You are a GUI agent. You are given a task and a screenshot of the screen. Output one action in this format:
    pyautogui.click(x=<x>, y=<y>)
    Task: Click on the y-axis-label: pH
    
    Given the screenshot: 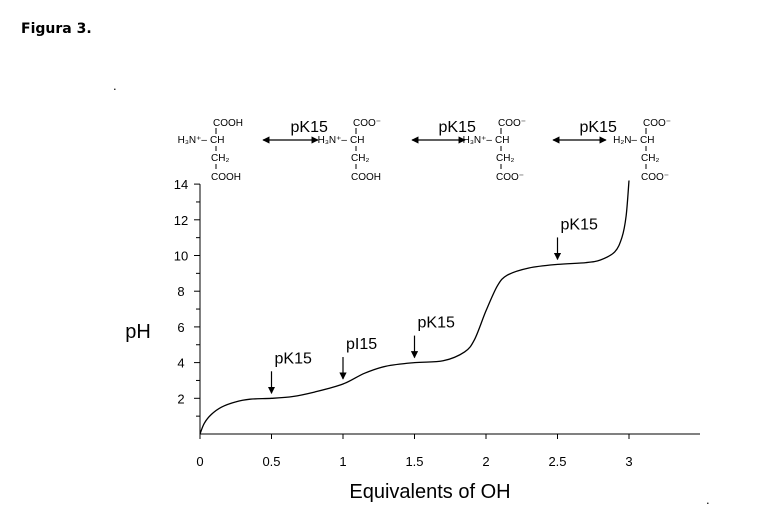 What is the action you would take?
    pyautogui.click(x=138, y=332)
    